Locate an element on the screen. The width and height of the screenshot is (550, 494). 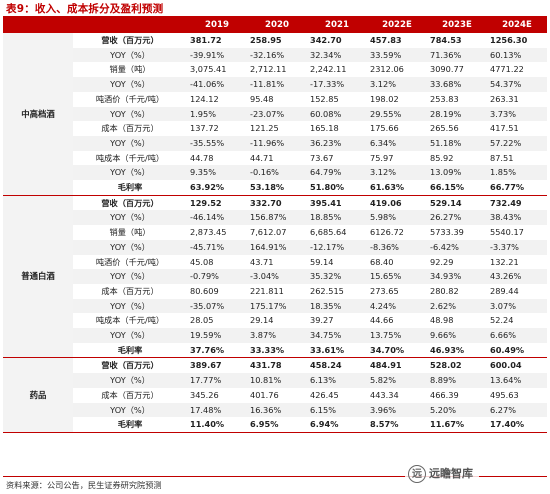
value-cell: 46.93% is located at coordinates (457, 350).